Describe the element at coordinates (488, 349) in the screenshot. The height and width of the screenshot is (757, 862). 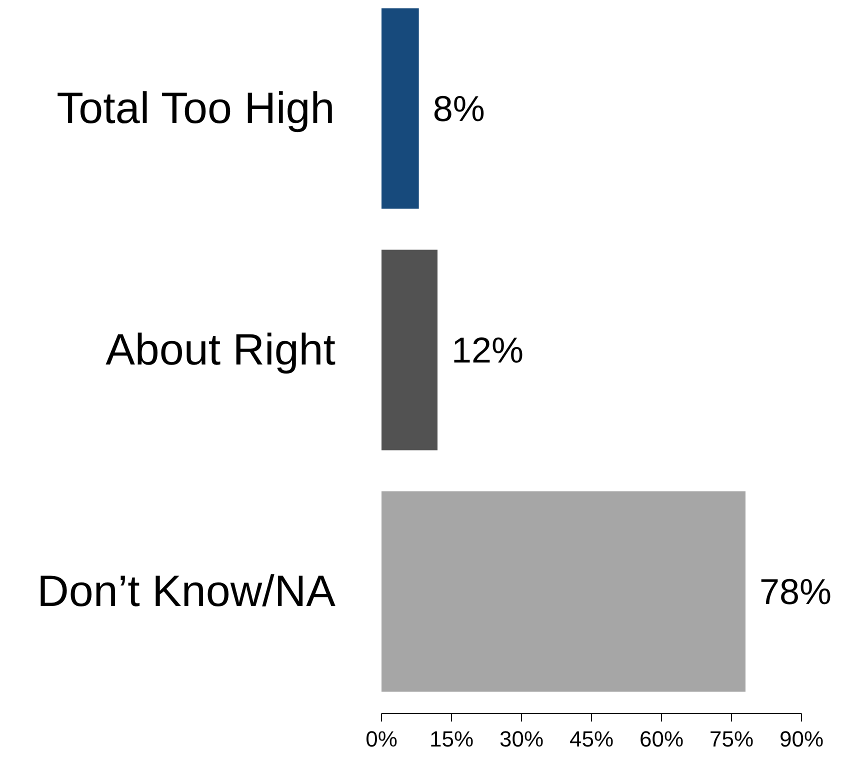
I see `data-label: 12%` at that location.